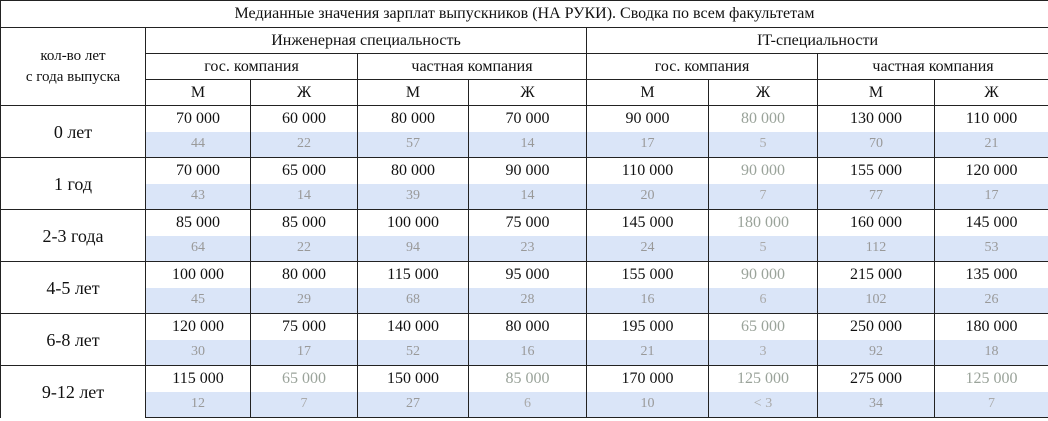 The height and width of the screenshot is (421, 1048). I want to click on row-label: 4-5 лет, so click(73, 287).